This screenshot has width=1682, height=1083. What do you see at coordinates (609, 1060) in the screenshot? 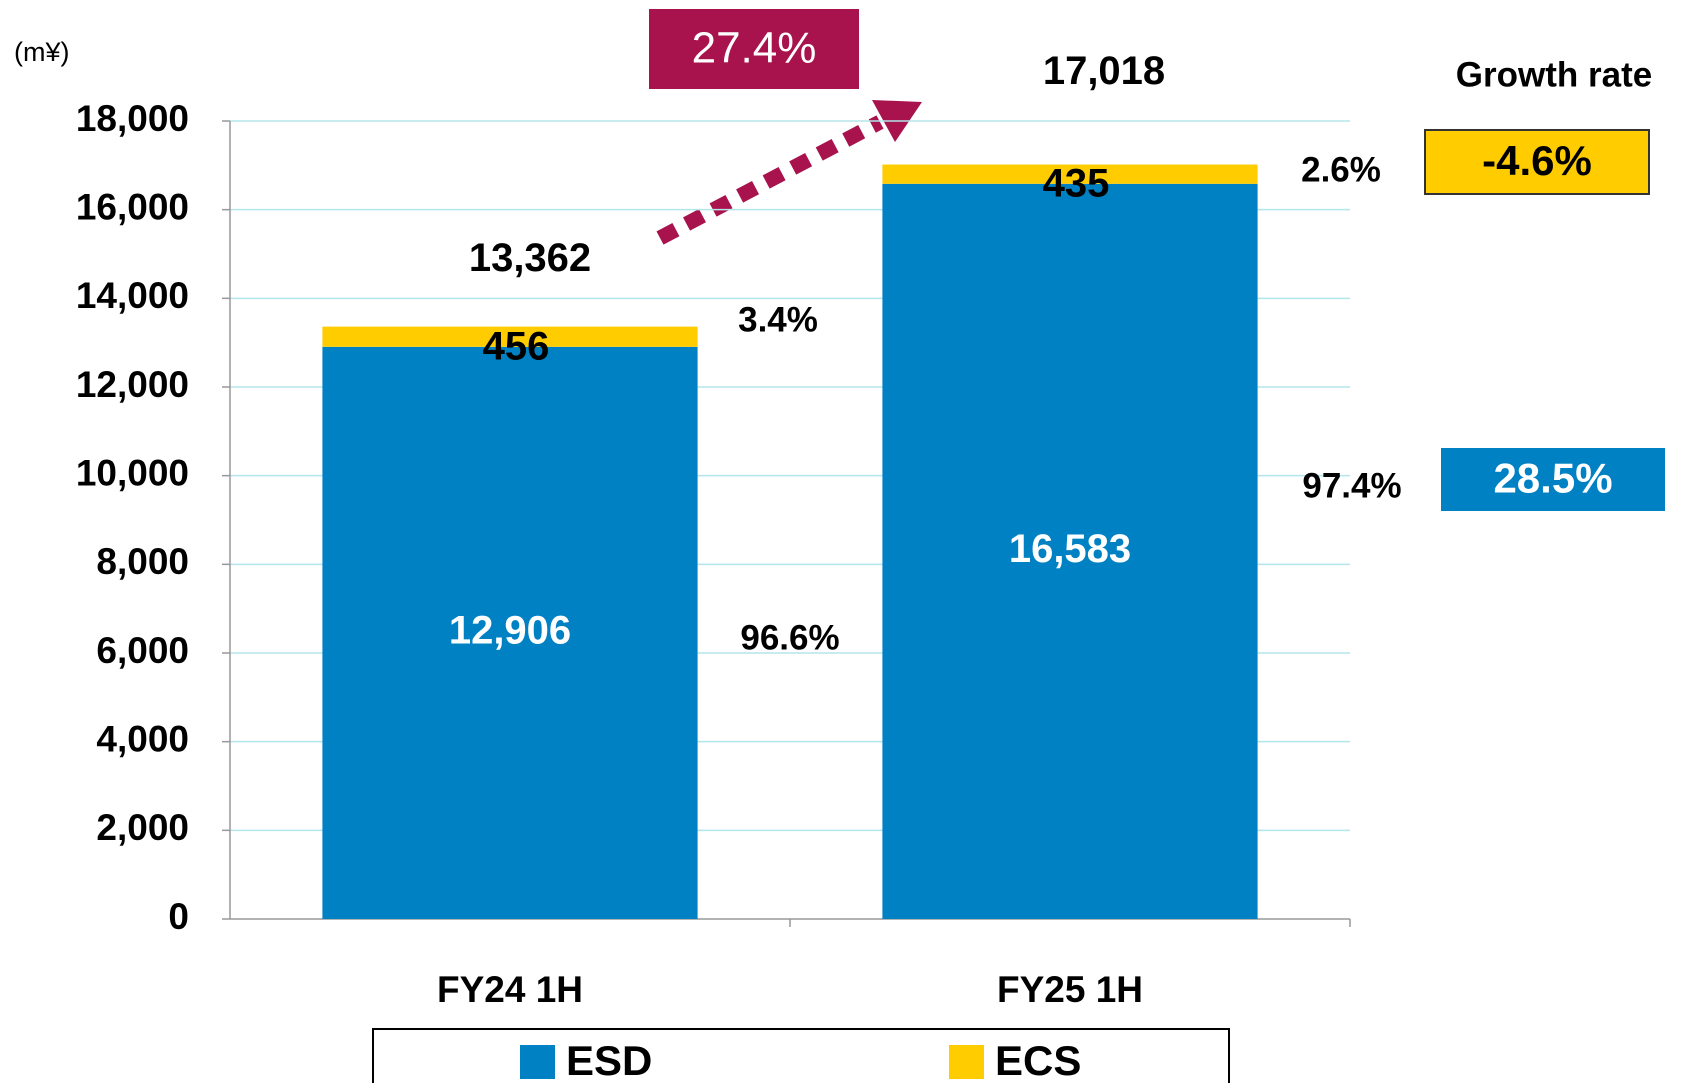
I see `legend-label: ESD` at bounding box center [609, 1060].